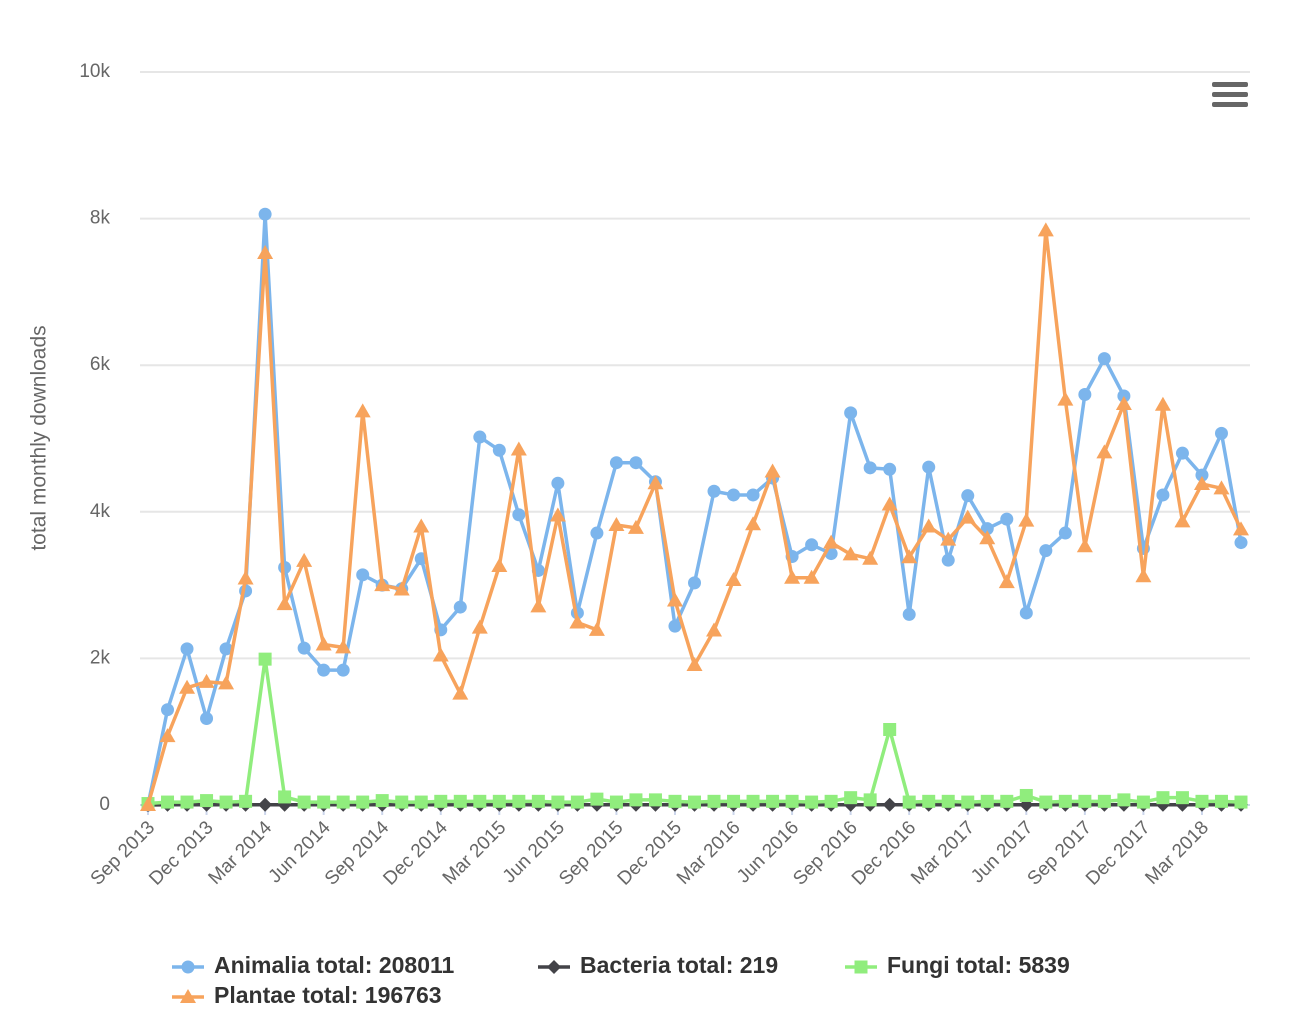 This screenshot has height=1030, width=1302. Describe the element at coordinates (100, 218) in the screenshot. I see `y-tick-label: 8k` at that location.